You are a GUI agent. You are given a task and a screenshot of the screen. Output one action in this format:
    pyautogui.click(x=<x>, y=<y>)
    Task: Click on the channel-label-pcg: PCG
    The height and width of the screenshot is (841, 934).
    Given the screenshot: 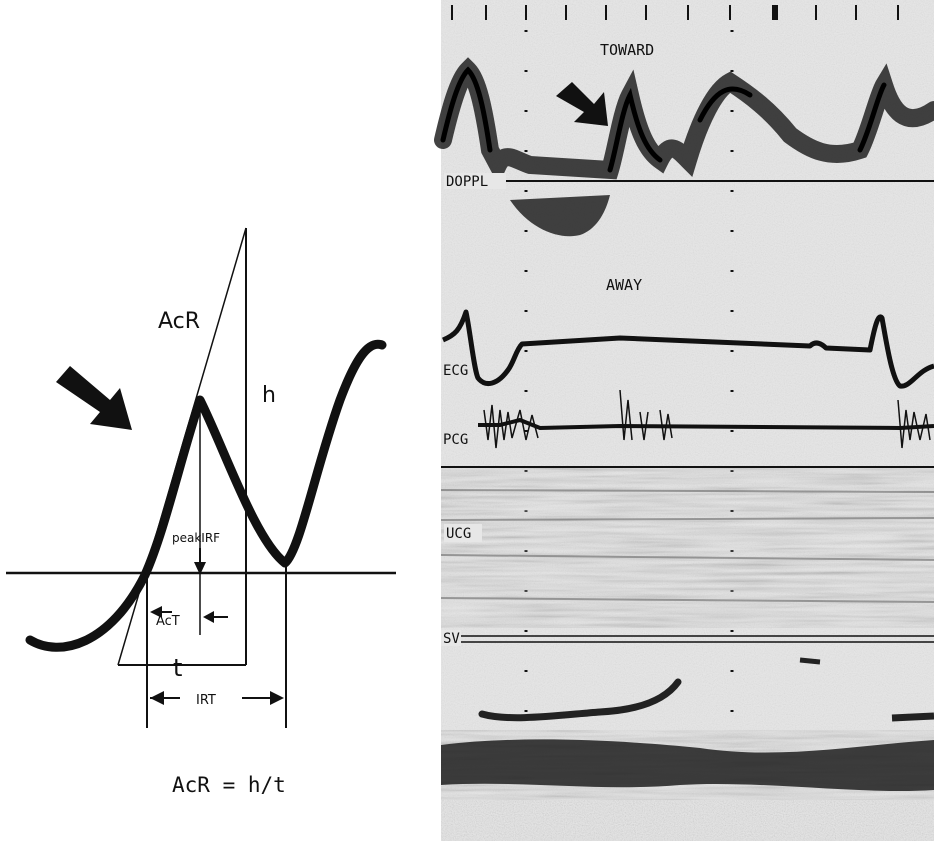 What is the action you would take?
    pyautogui.click(x=455, y=440)
    